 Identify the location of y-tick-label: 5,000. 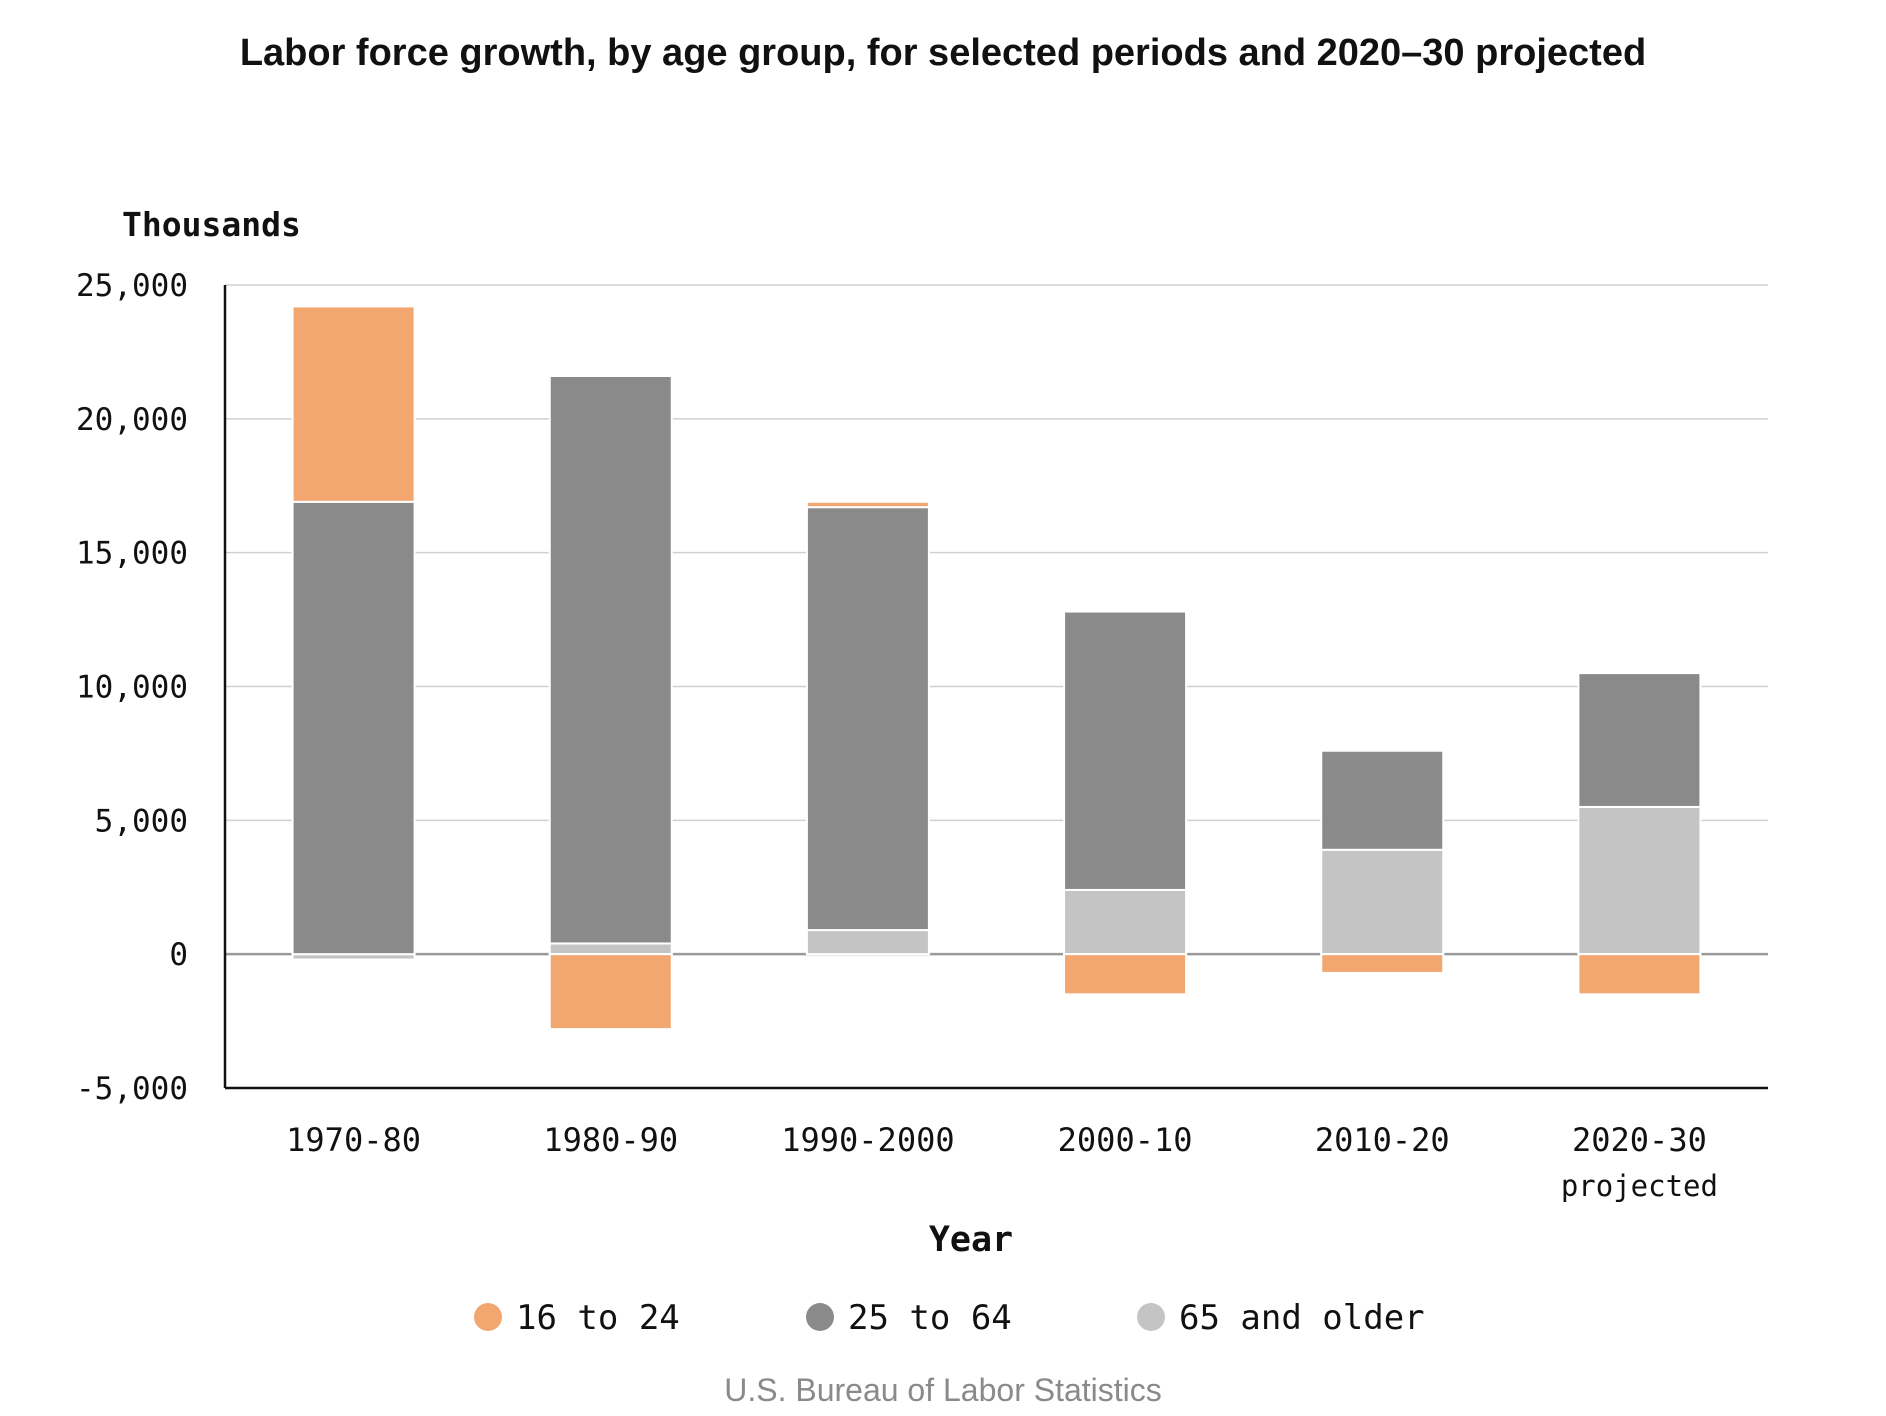
(141, 821).